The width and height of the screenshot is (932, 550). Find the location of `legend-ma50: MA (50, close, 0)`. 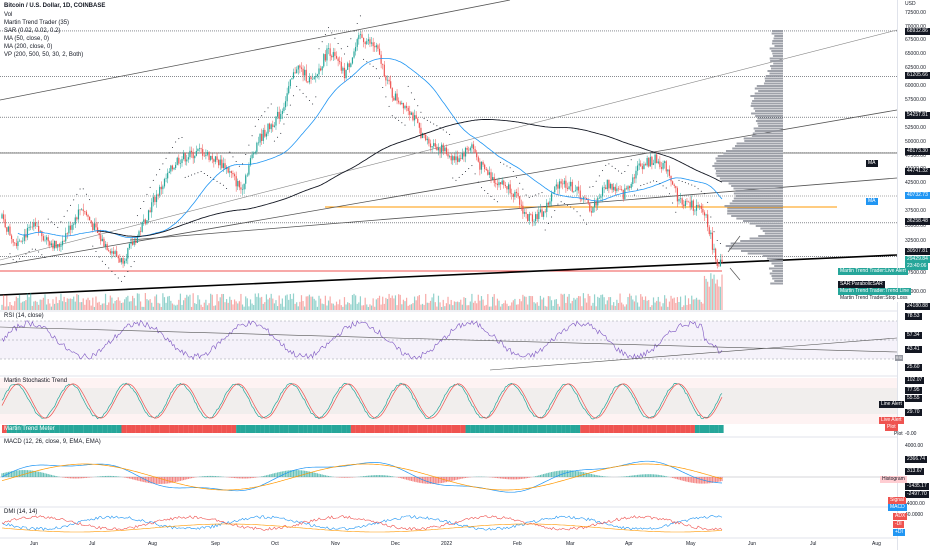

legend-ma50: MA (50, close, 0) is located at coordinates (27, 39).